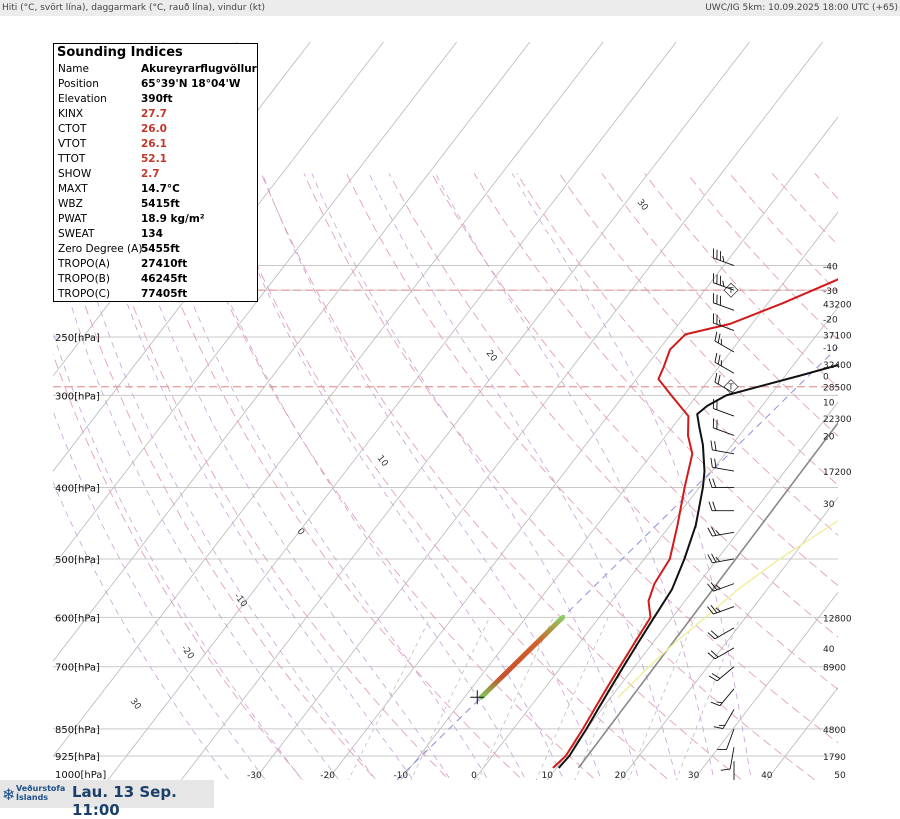 This screenshot has width=900, height=819. I want to click on temperature-tick-label: 10, so click(547, 775).